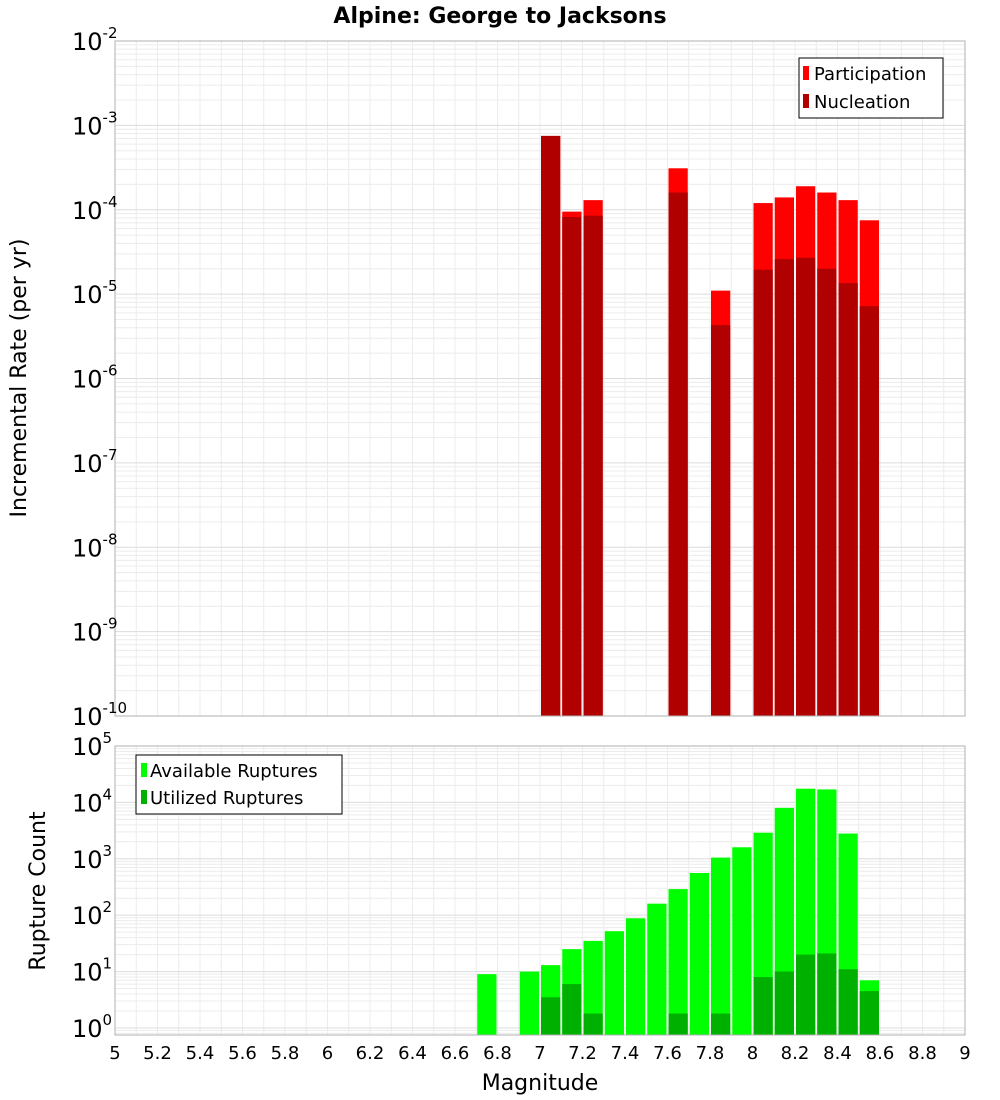  What do you see at coordinates (234, 771) in the screenshot?
I see `legend-label-available: Available Ruptures` at bounding box center [234, 771].